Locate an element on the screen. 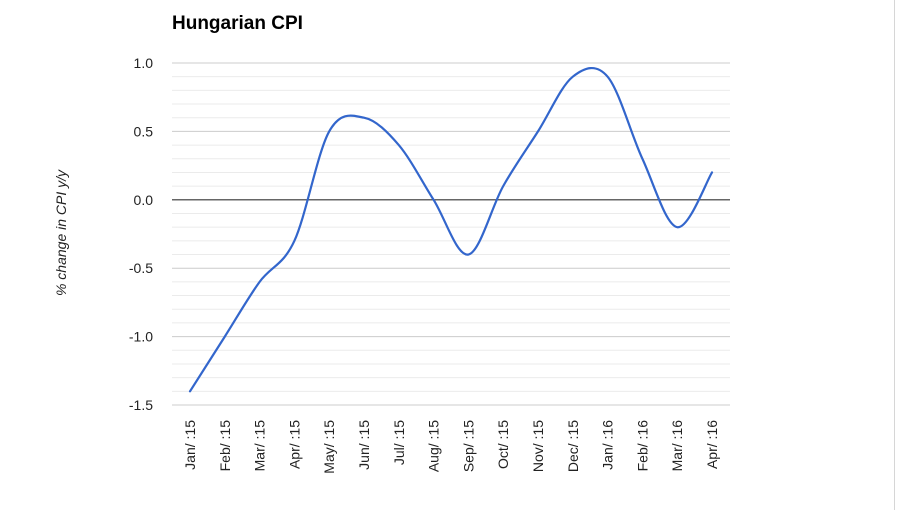 This screenshot has width=907, height=510. x-tick-label: Mar/ :16 is located at coordinates (677, 446).